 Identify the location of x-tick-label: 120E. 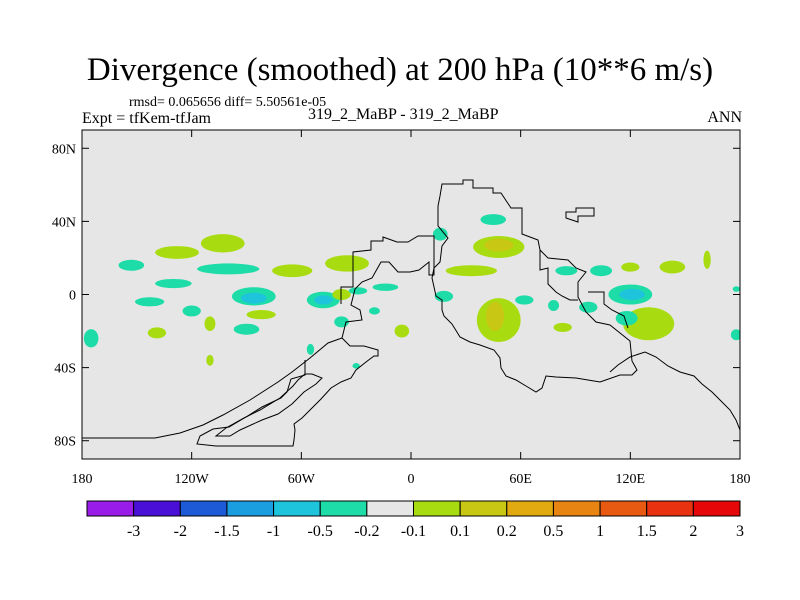
(631, 479).